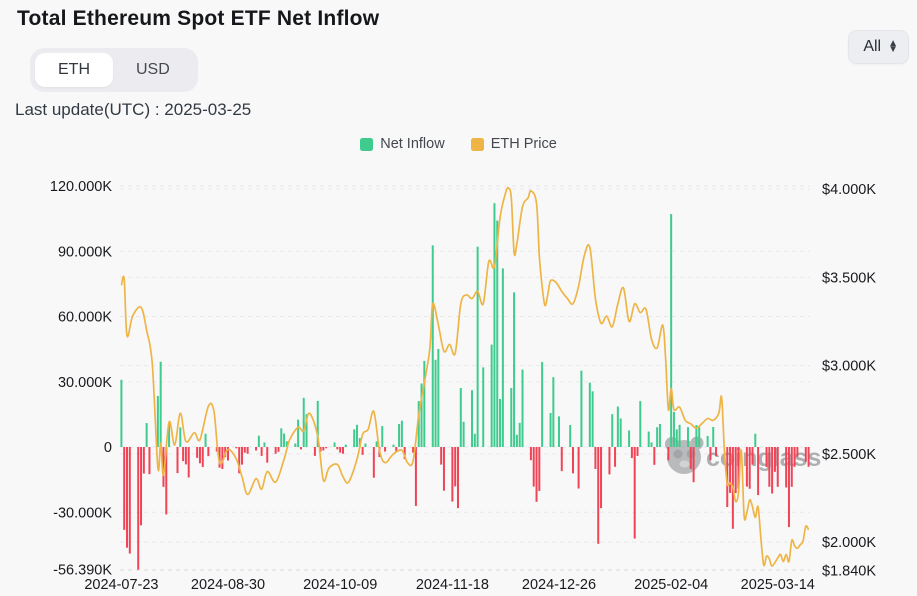 Image resolution: width=917 pixels, height=596 pixels. I want to click on legend-item-net-inflow: Net Inflow, so click(402, 144).